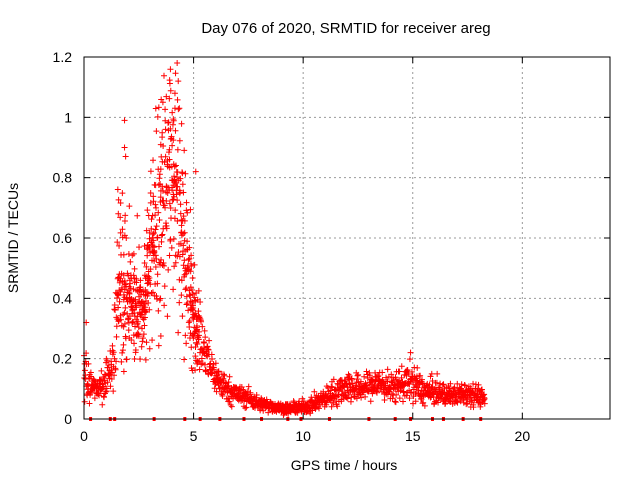 This screenshot has width=640, height=480. What do you see at coordinates (68, 117) in the screenshot?
I see `y-tick-label: 1` at bounding box center [68, 117].